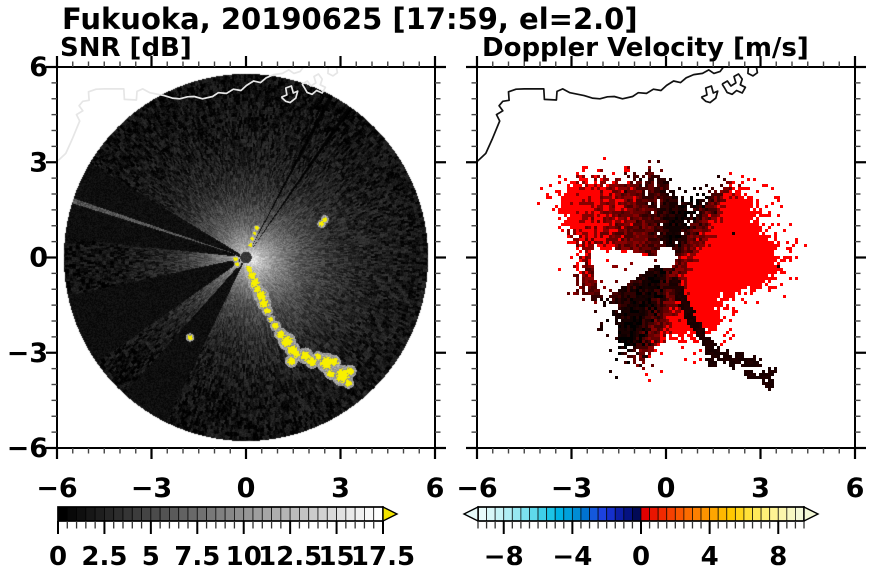 The image size is (870, 570). I want to click on tick-label: 5, so click(151, 556).